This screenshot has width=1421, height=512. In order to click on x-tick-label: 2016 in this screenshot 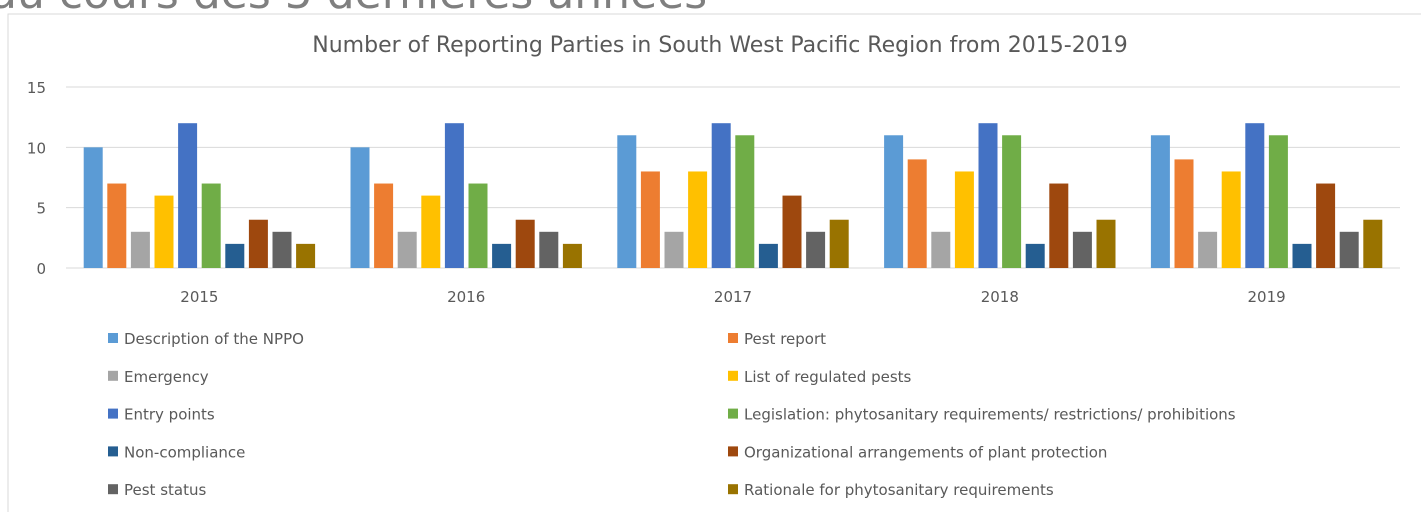, I will do `click(466, 297)`.